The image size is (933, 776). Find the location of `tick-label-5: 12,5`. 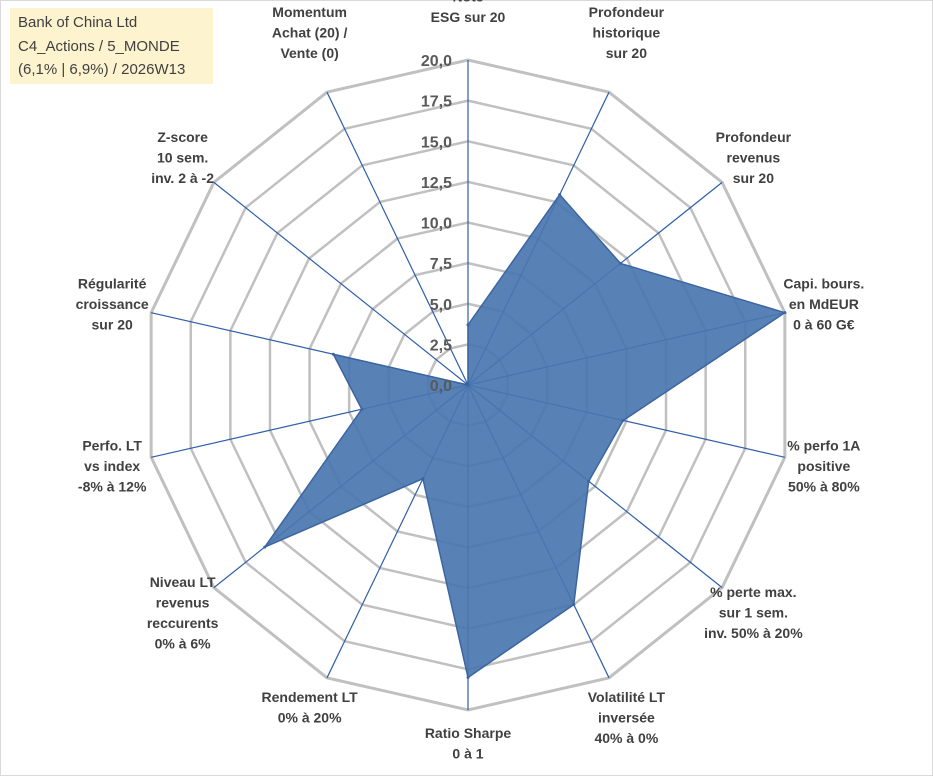

tick-label-5: 12,5 is located at coordinates (436, 183).